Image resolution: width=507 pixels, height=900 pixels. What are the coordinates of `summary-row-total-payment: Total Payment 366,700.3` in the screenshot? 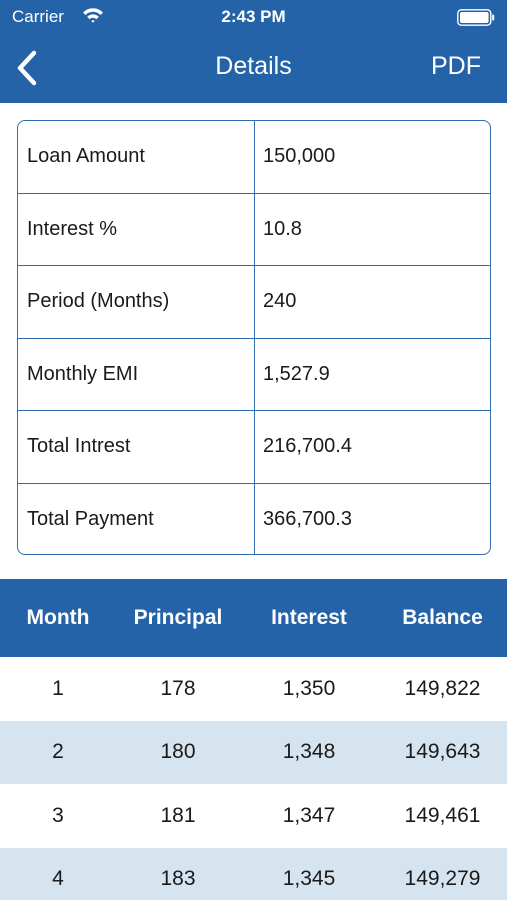 It's located at (254, 518).